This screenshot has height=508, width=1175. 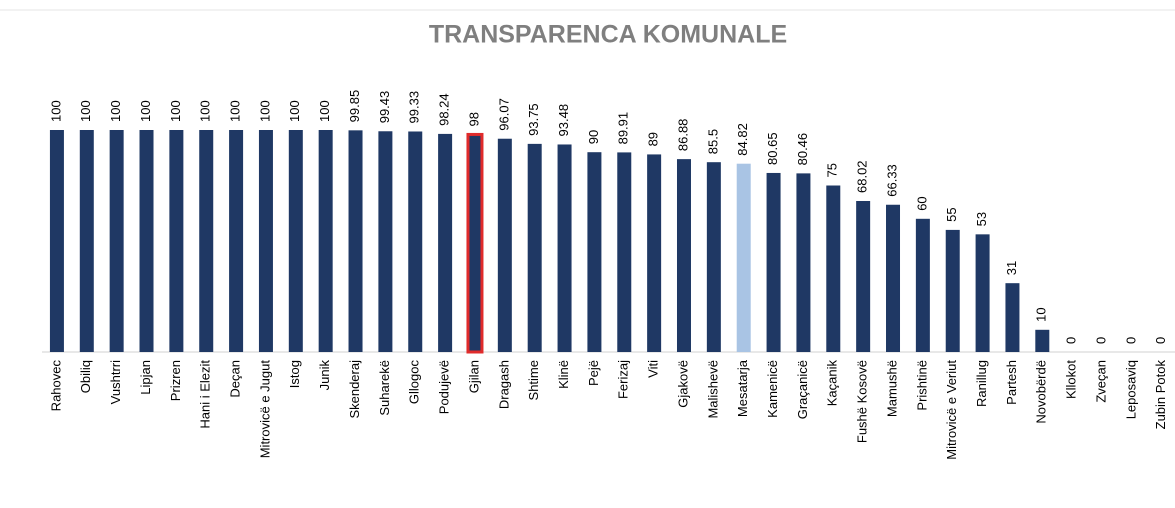 What do you see at coordinates (623, 379) in the screenshot?
I see `x-tick-label: Ferizaj` at bounding box center [623, 379].